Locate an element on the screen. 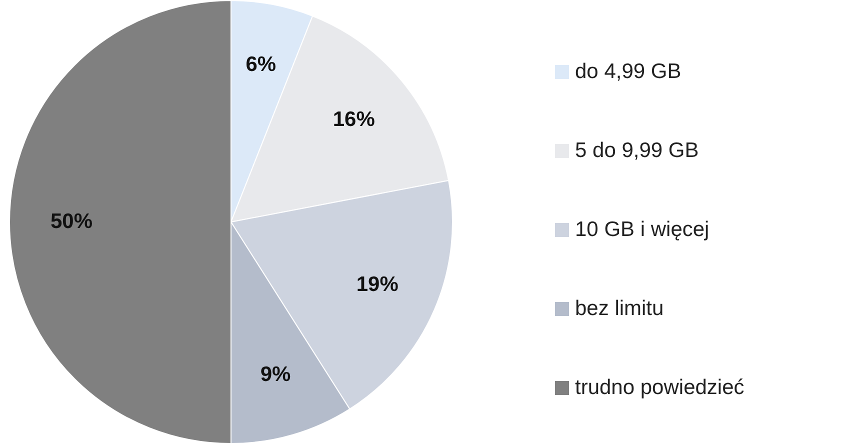 The height and width of the screenshot is (444, 862). legend-label: 5 do 9,99 GB is located at coordinates (637, 151).